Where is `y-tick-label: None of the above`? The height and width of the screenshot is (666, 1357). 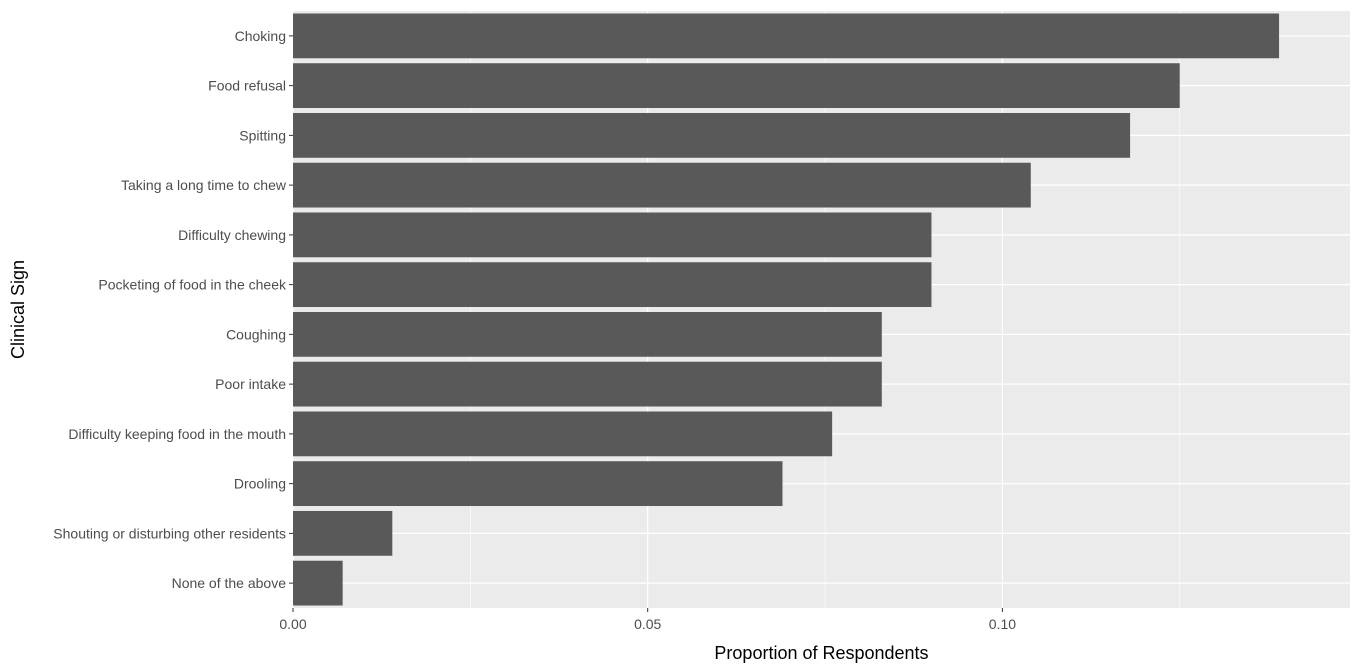 y-tick-label: None of the above is located at coordinates (229, 583).